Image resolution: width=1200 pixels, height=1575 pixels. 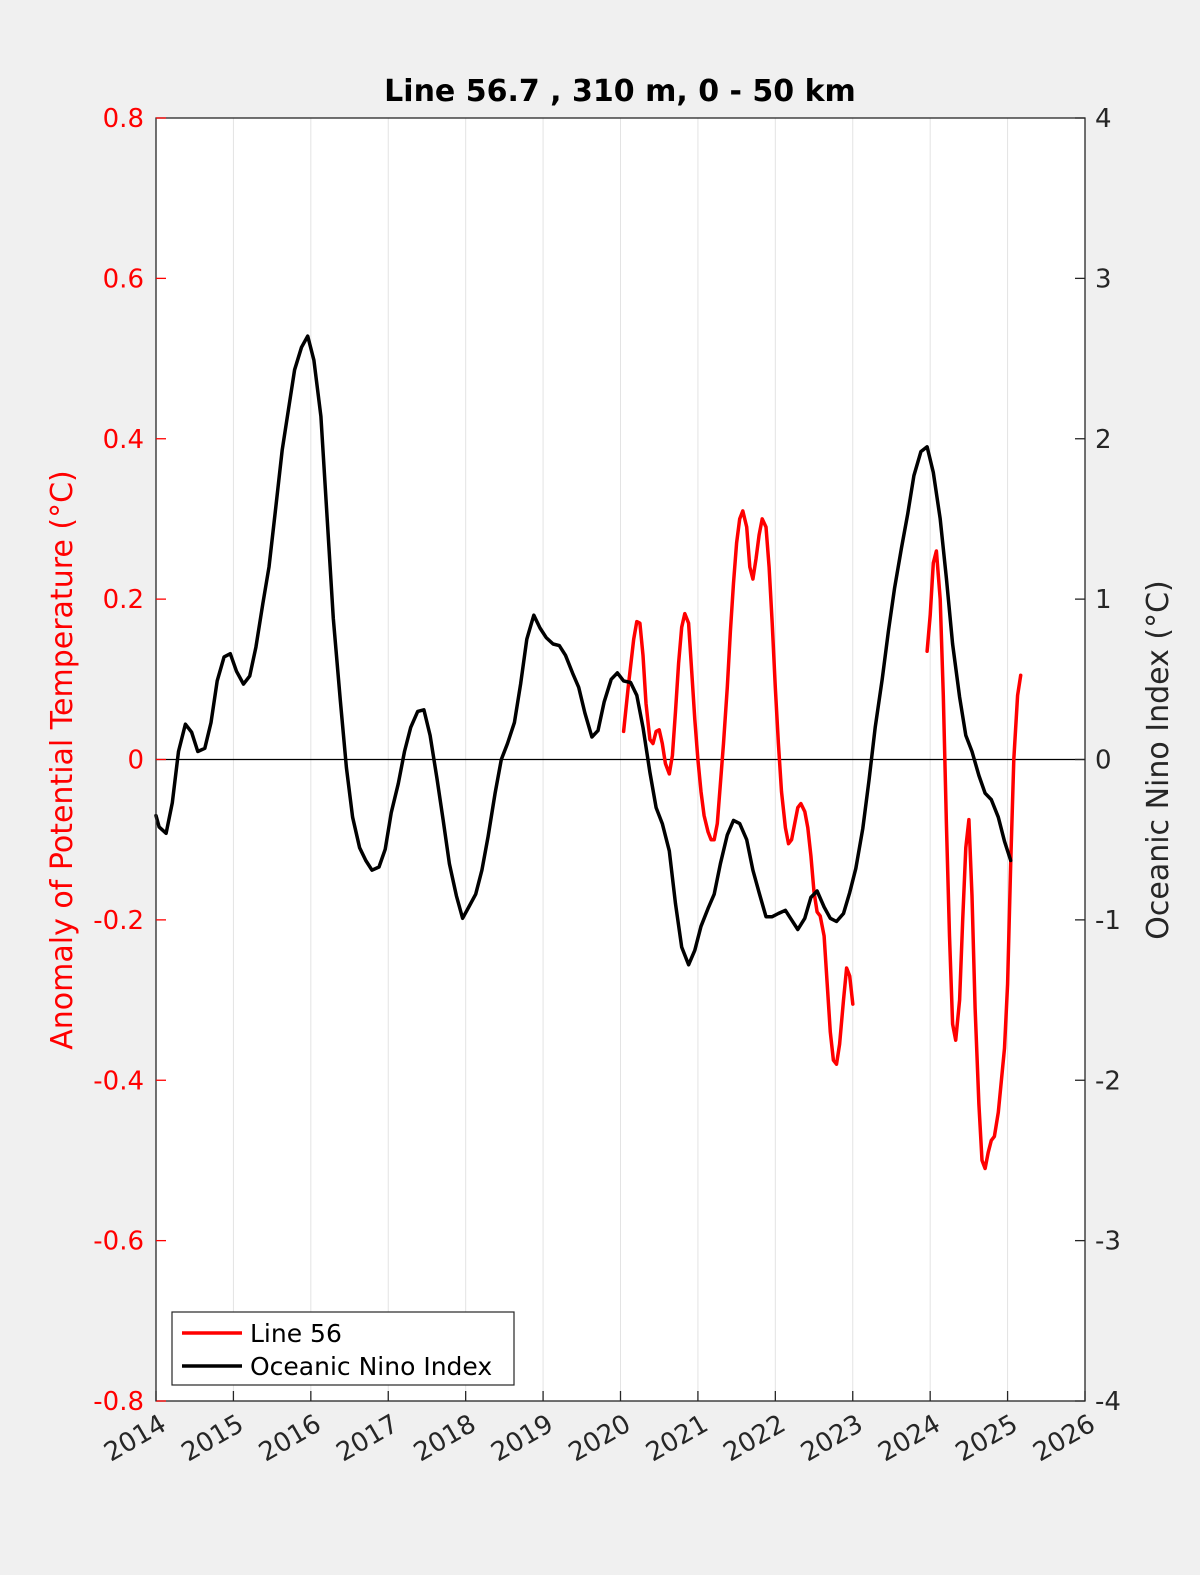 I want to click on x-tick-label: 2026, so click(x=1064, y=1438).